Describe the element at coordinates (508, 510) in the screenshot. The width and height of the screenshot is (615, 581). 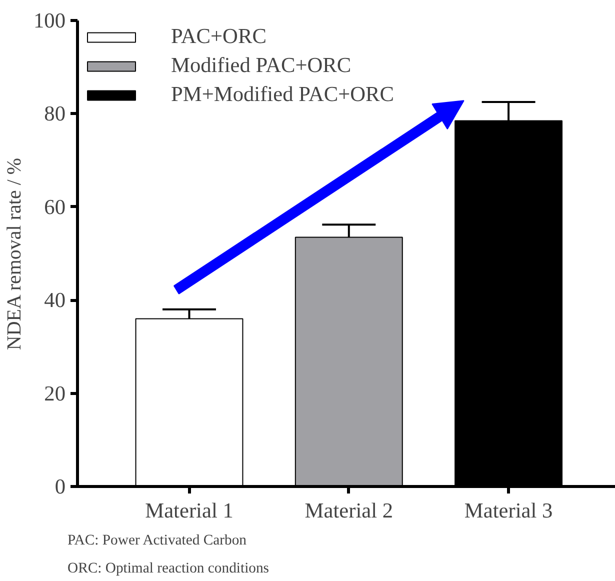
I see `x-tick-label: Material 3` at that location.